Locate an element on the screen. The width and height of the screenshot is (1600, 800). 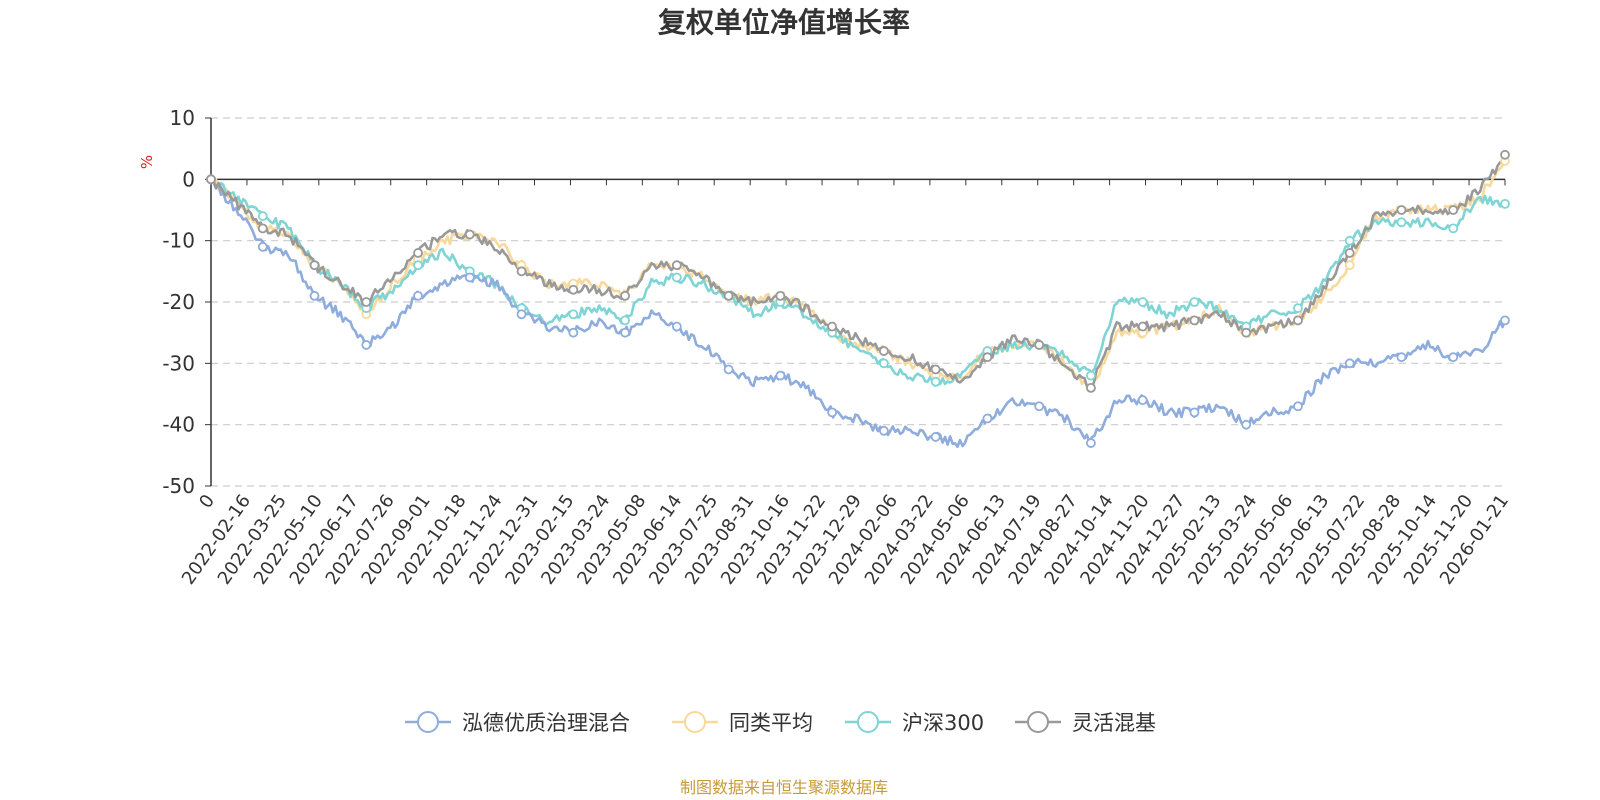
y-tick-label: 10 is located at coordinates (182, 118).